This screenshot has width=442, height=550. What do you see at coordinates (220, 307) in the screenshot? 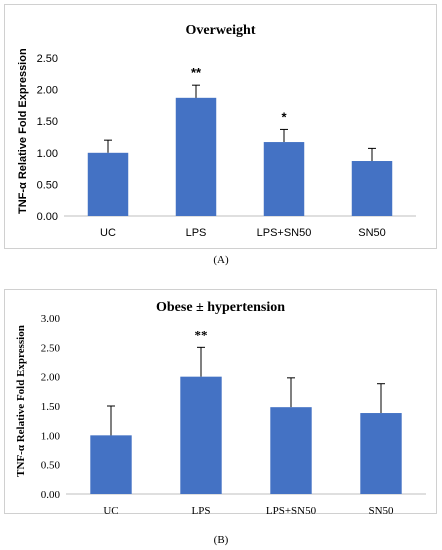
I see `chart-title: Obese ± hypertension` at bounding box center [220, 307].